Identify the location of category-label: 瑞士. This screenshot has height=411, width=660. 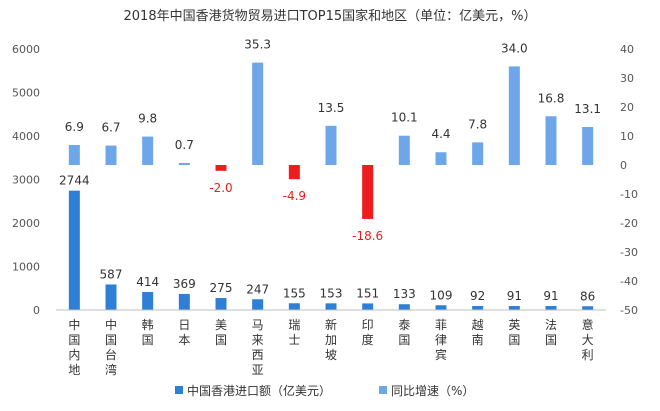
(294, 332).